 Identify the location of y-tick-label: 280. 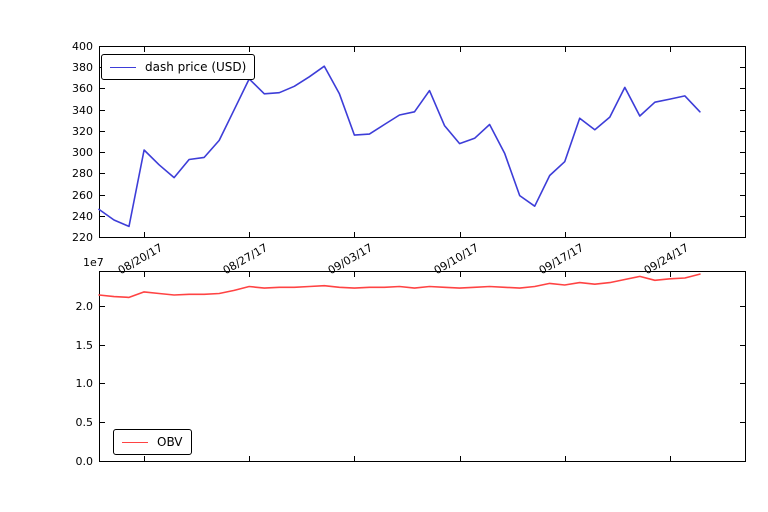
(82, 173).